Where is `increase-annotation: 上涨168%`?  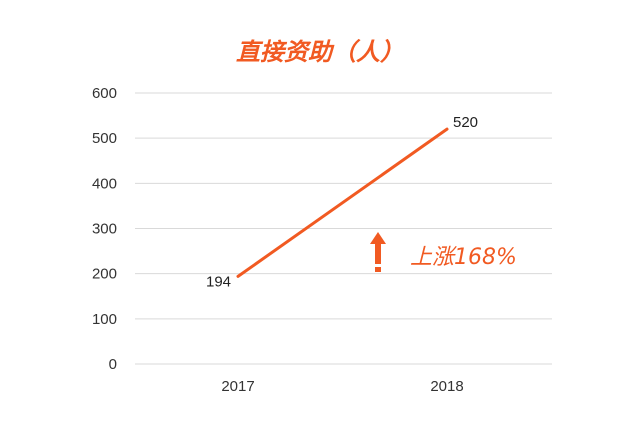
increase-annotation: 上涨168% is located at coordinates (443, 252).